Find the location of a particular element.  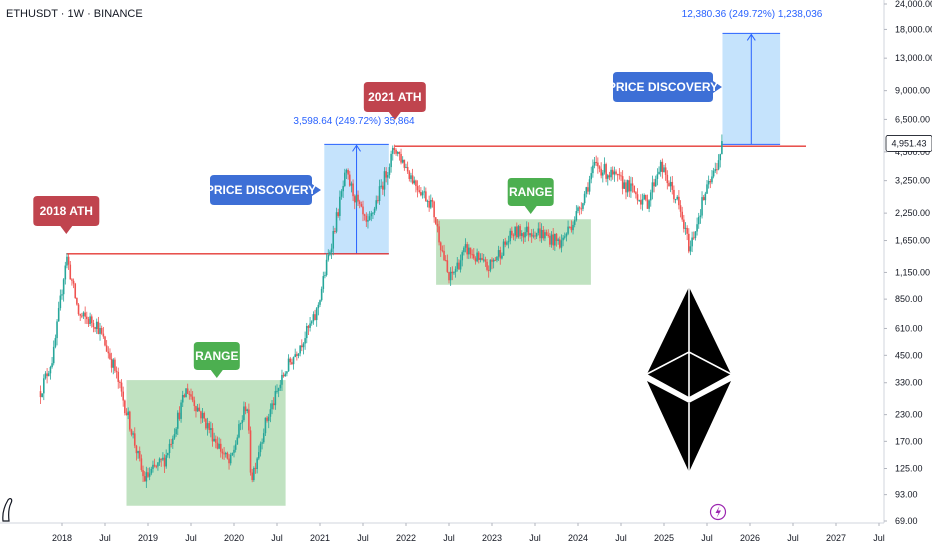

price-tick-label: 125.00 is located at coordinates (909, 469).